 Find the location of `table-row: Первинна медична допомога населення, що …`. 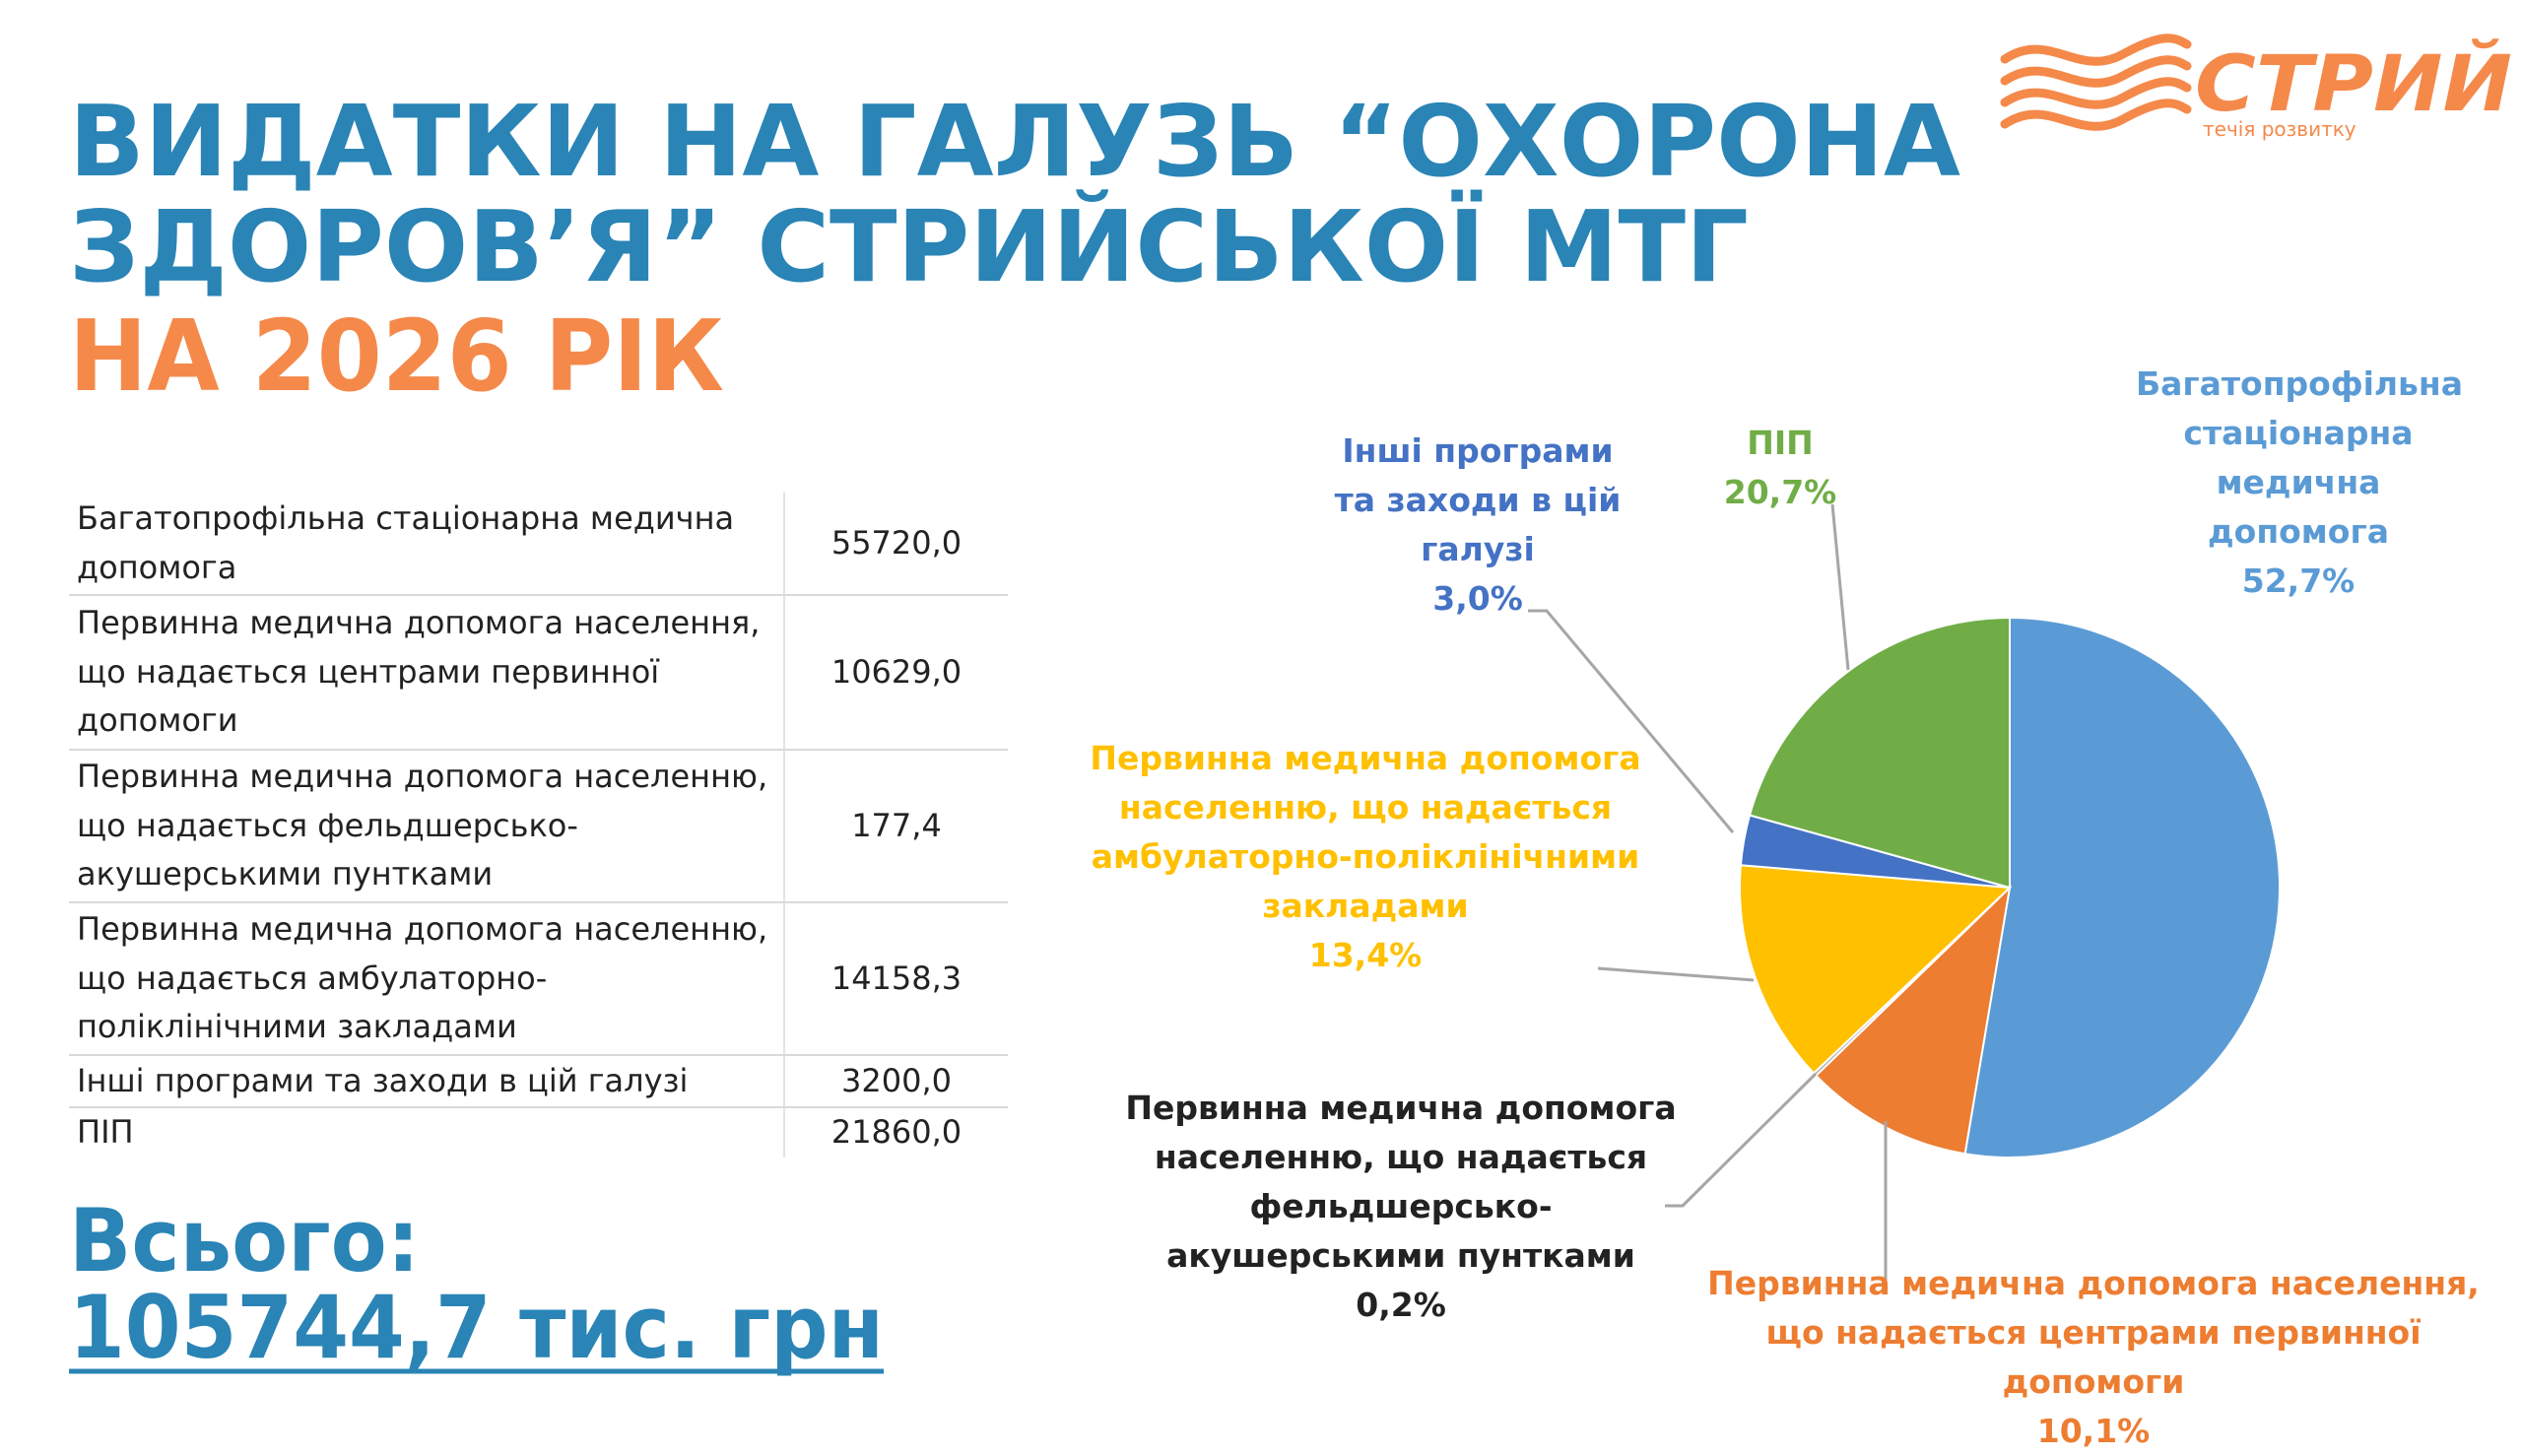

table-row: Первинна медична допомога населення, що … is located at coordinates (538, 673).